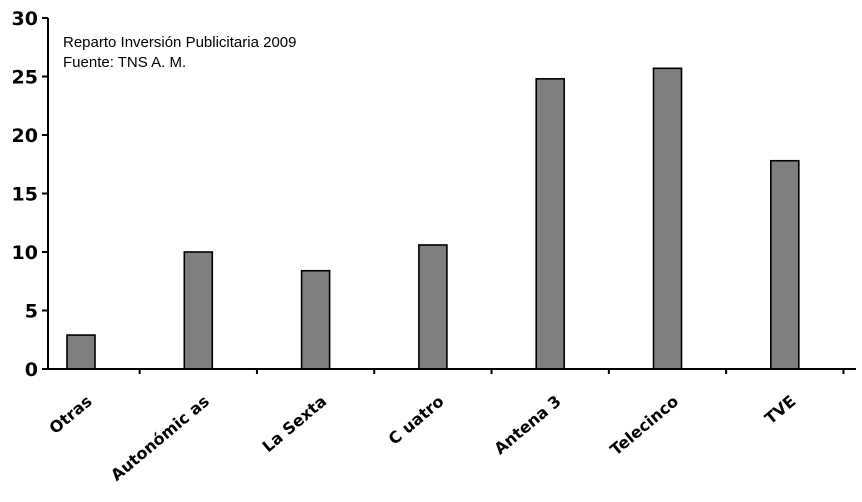 The width and height of the screenshot is (862, 502). Describe the element at coordinates (31, 312) in the screenshot. I see `y-tick-label: 5` at that location.